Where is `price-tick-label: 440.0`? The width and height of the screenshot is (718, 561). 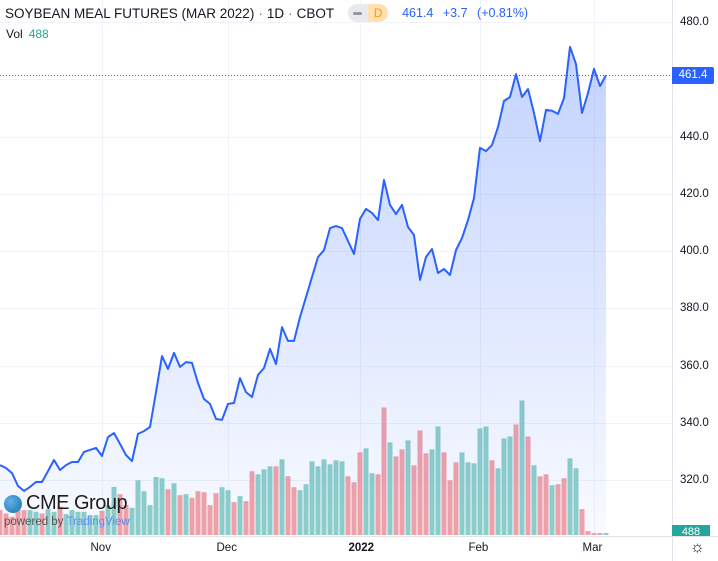 price-tick-label: 440.0 is located at coordinates (694, 136).